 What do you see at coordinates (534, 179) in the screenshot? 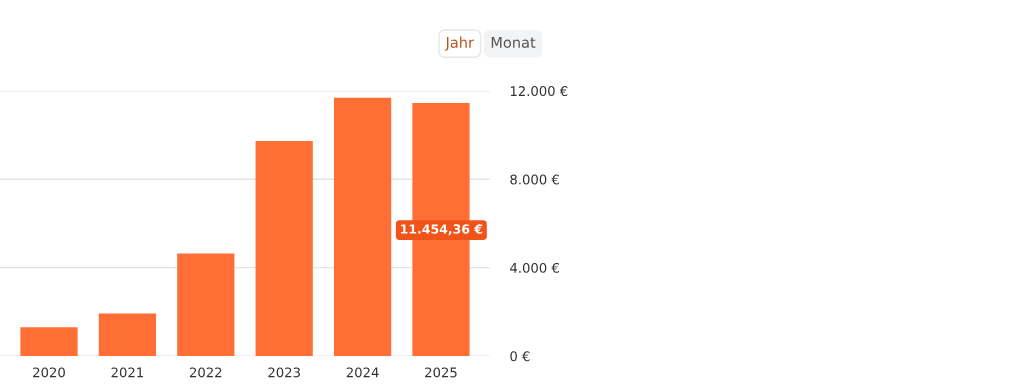
I see `y-tick-label: 8.000 €` at bounding box center [534, 179].